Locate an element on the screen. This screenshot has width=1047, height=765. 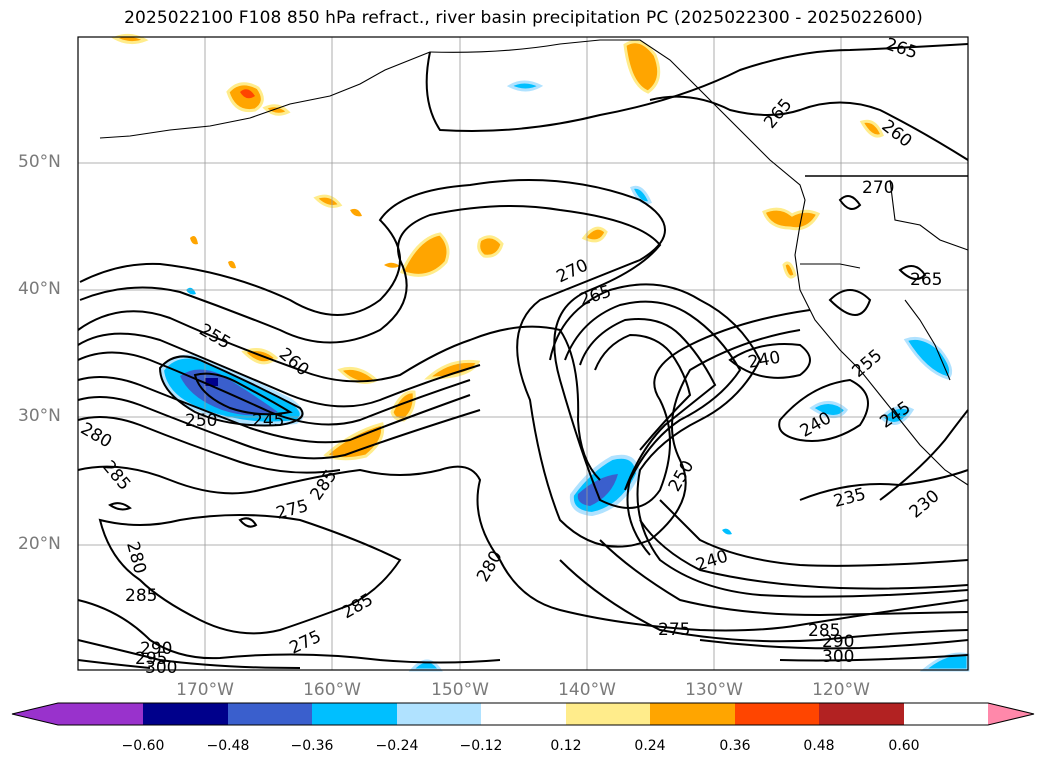
colorbar-tick: 0.12 is located at coordinates (566, 746).